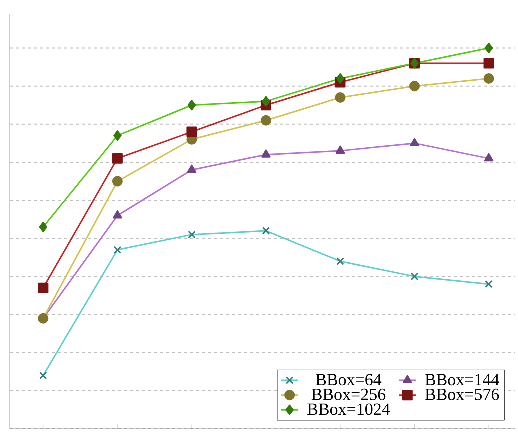 This screenshot has height=436, width=518. I want to click on legend-label: BBox=1024, so click(349, 410).